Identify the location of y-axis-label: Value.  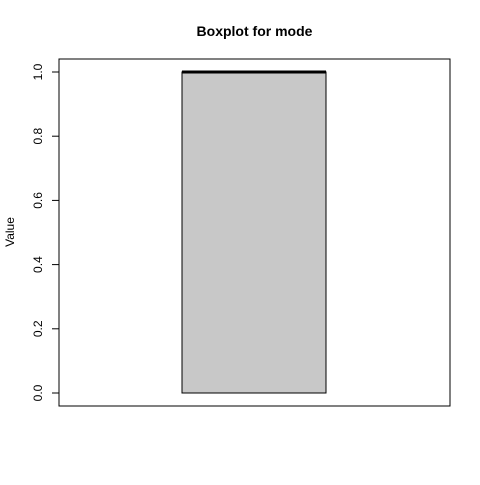
(10, 232).